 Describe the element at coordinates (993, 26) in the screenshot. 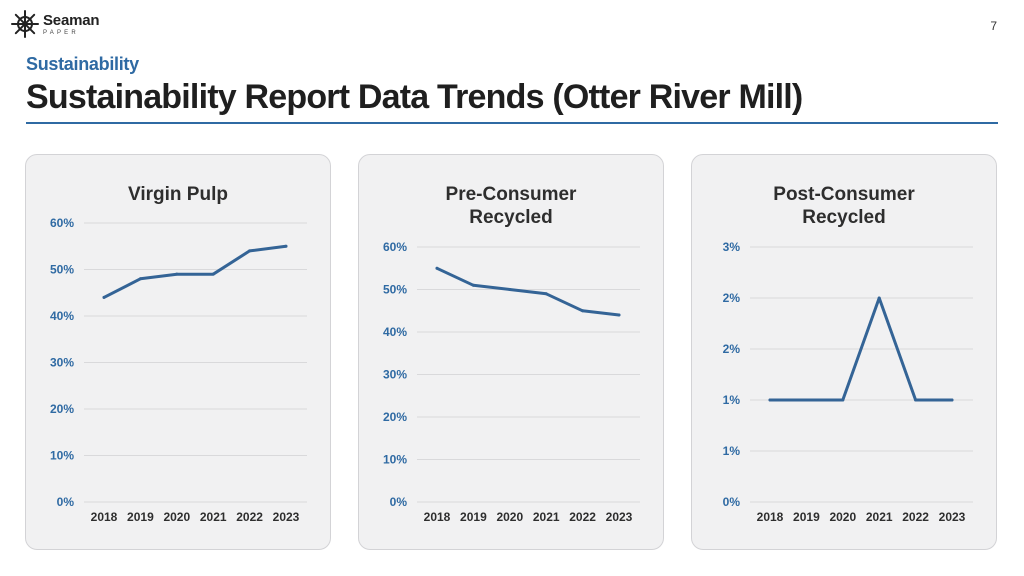

I see `page-number: 7` at that location.